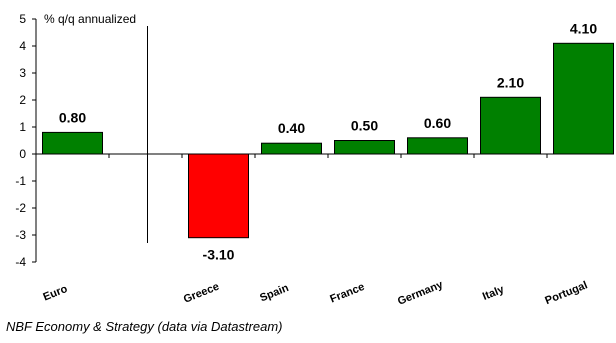  I want to click on data-label-euro: 0.80, so click(72, 117).